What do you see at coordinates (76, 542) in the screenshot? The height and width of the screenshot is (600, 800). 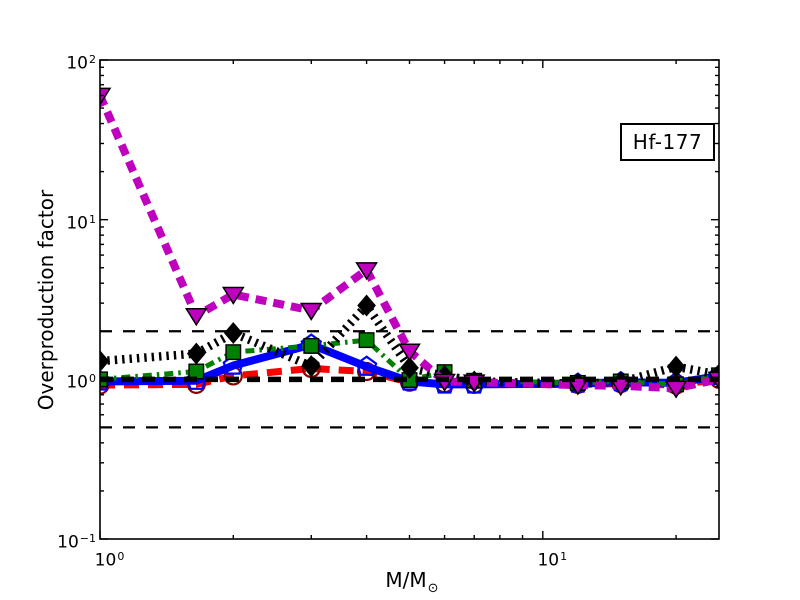 I see `y-tick-label: 10⁻¹` at bounding box center [76, 542].